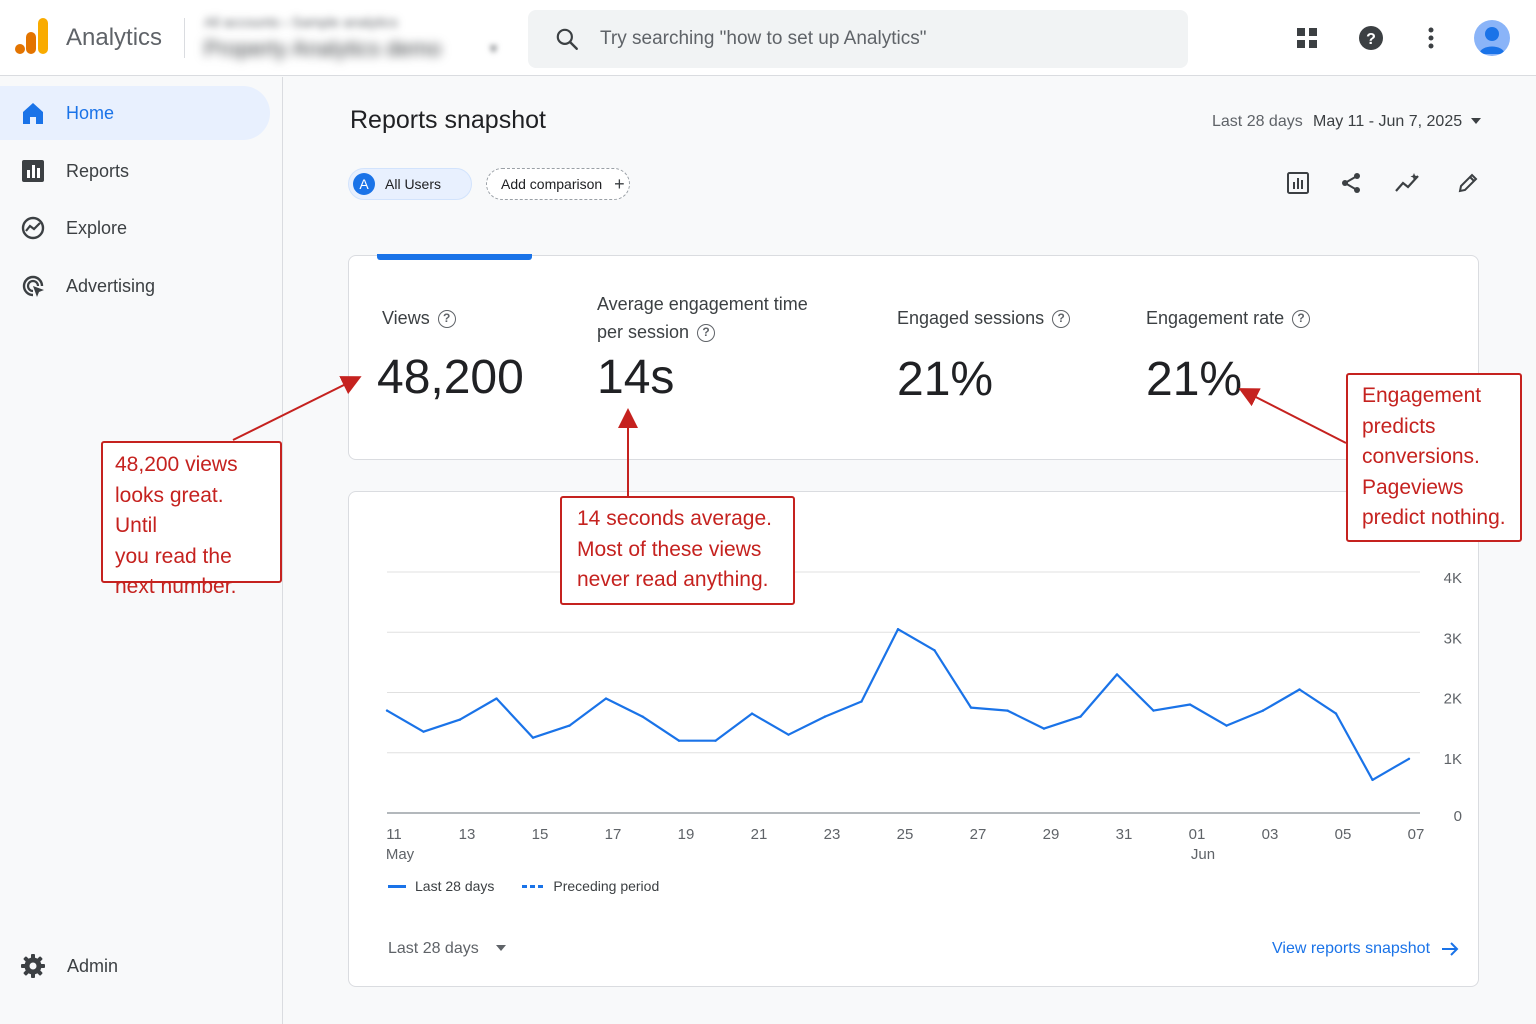 Image resolution: width=1536 pixels, height=1024 pixels. Describe the element at coordinates (419, 318) in the screenshot. I see `metric-views-label: Views?` at that location.